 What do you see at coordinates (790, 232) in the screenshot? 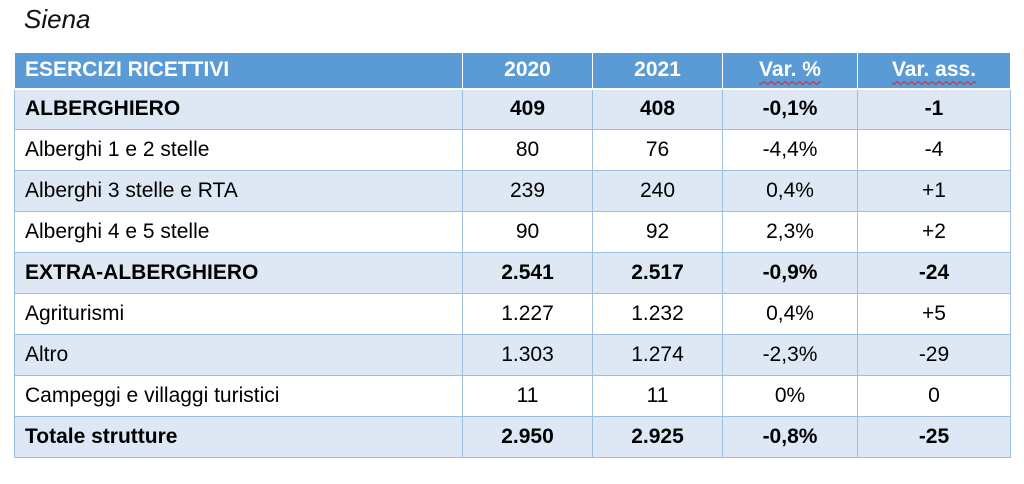
I see `cell-var-percent: 2,3%` at bounding box center [790, 232].